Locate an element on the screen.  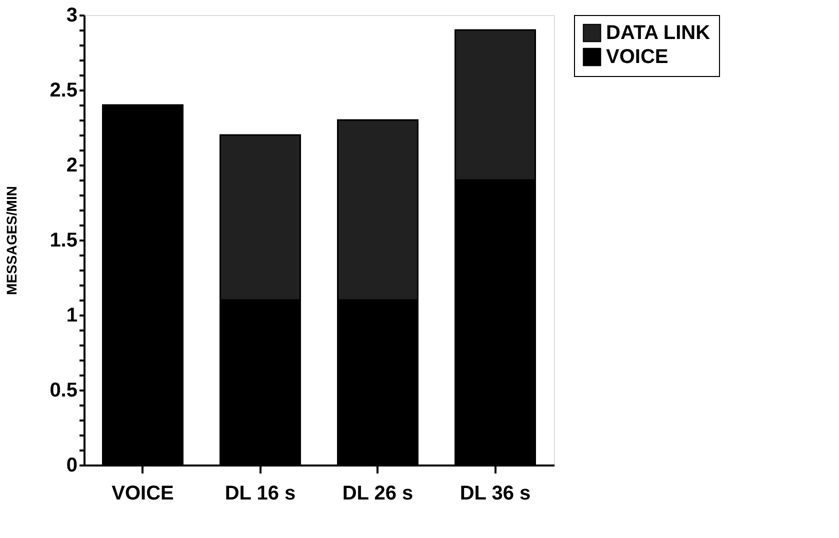
y-tick-label: 3 is located at coordinates (72, 15).